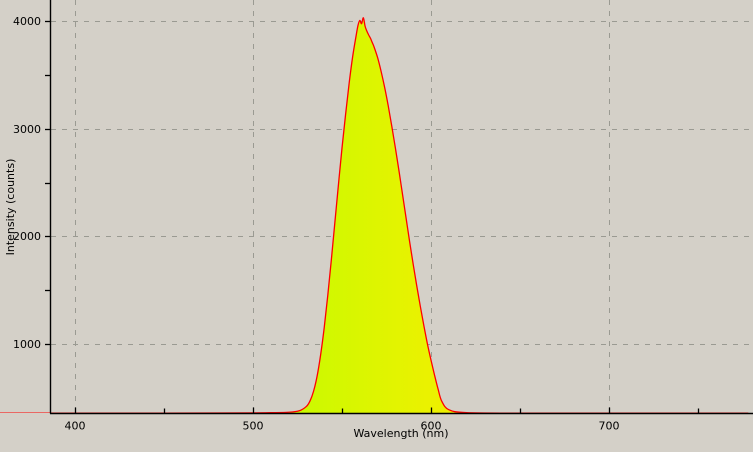 This screenshot has height=452, width=753. What do you see at coordinates (609, 426) in the screenshot?
I see `x-tick-label: 700` at bounding box center [609, 426].